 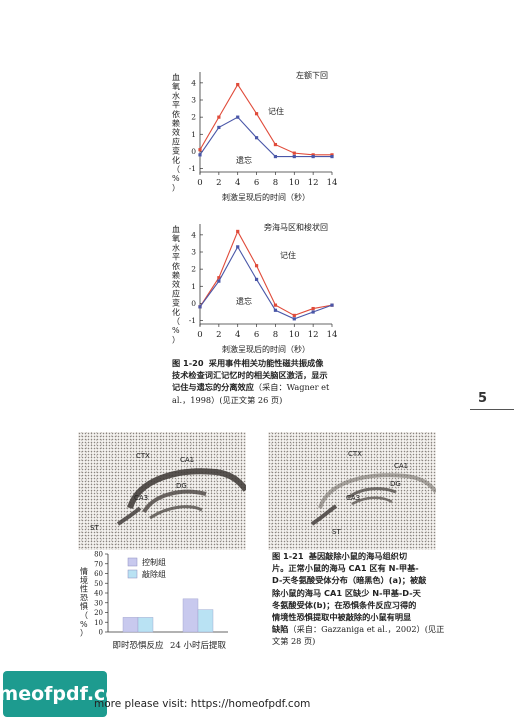 I want to click on y-axis-label-char: 水, so click(x=176, y=95).